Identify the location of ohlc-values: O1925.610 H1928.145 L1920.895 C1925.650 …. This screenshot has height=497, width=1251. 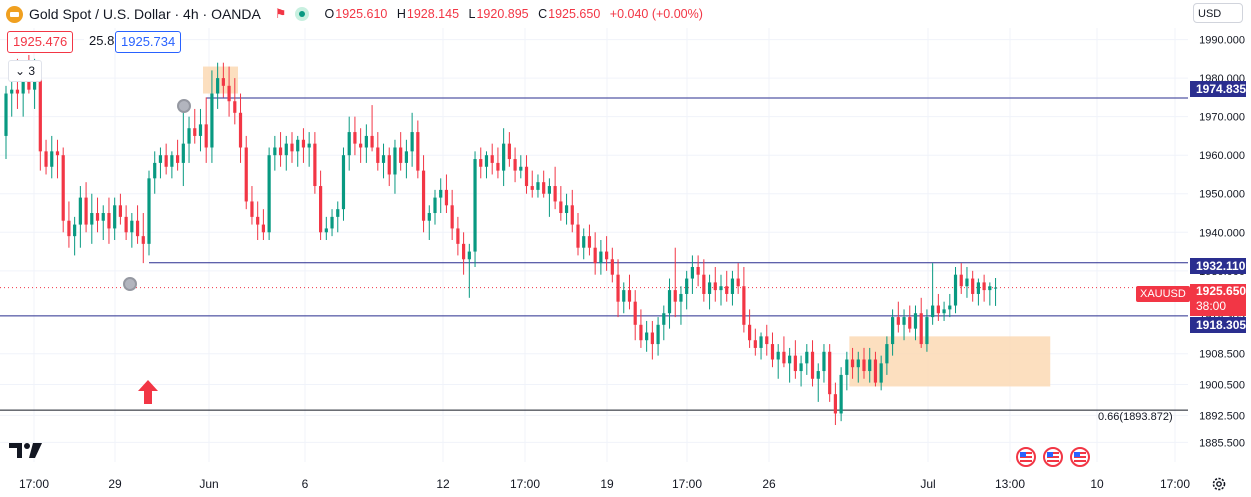
(517, 14).